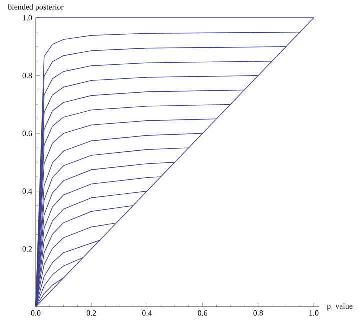 The width and height of the screenshot is (360, 324). What do you see at coordinates (27, 133) in the screenshot?
I see `y-tick-label: 0.6` at bounding box center [27, 133].